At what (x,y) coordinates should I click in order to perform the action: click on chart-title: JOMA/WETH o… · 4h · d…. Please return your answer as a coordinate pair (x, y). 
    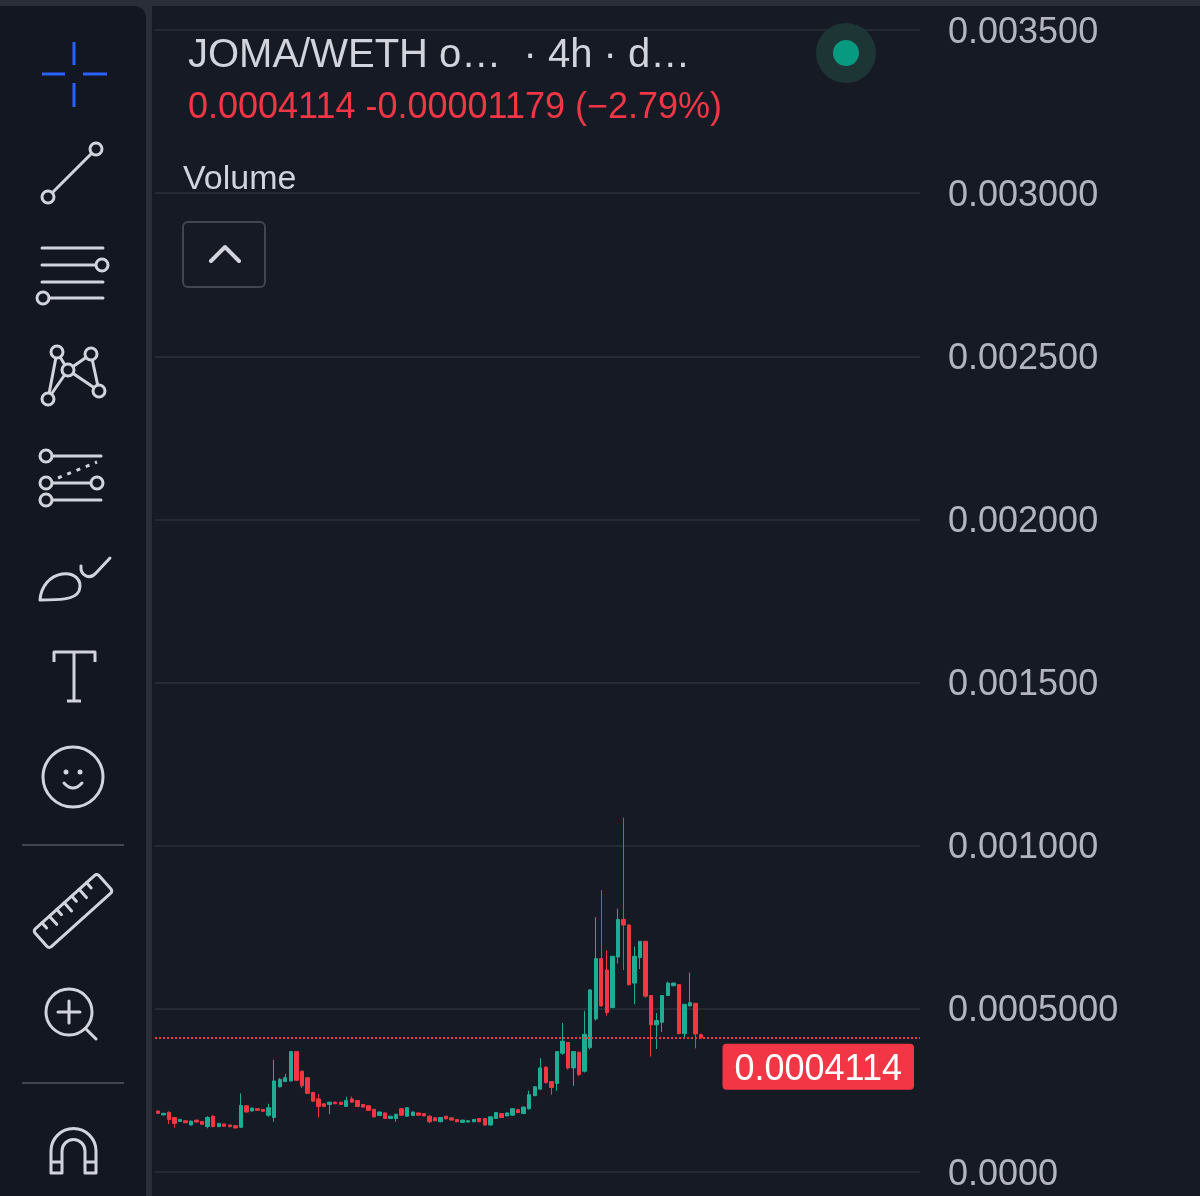
    Looking at the image, I should click on (439, 53).